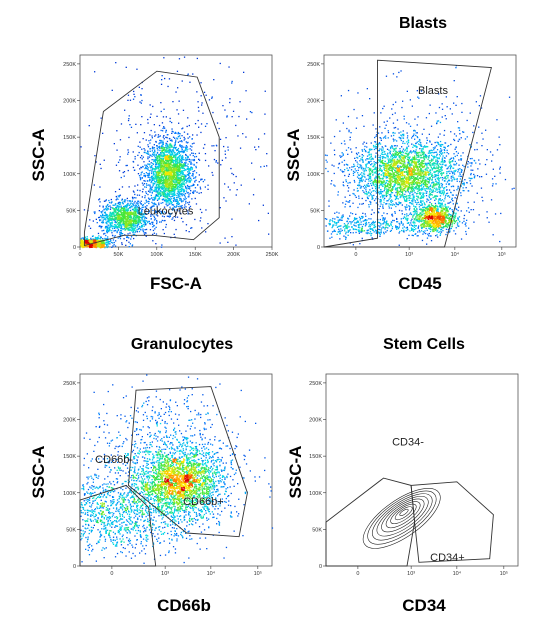  What do you see at coordinates (151, 158) in the screenshot?
I see `gate-outline` at bounding box center [151, 158].